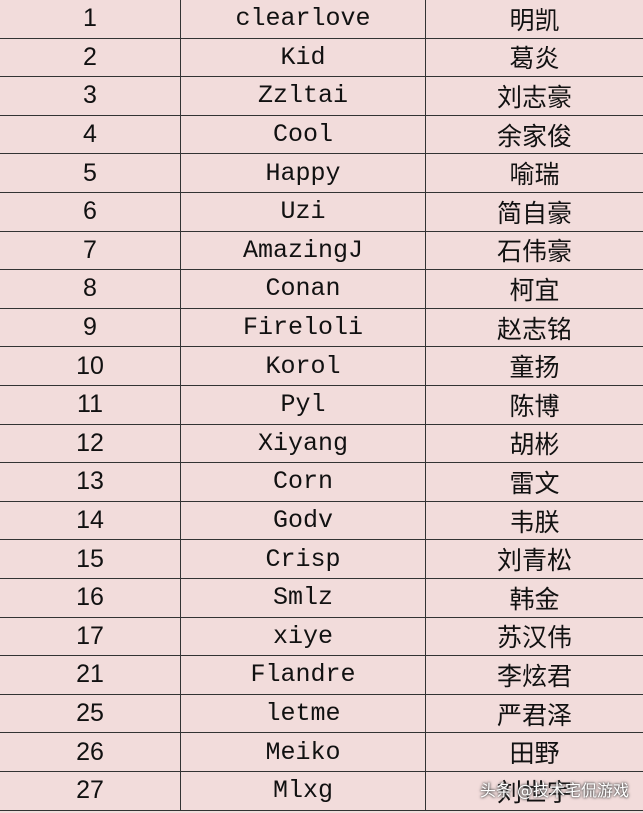 The height and width of the screenshot is (813, 643). Describe the element at coordinates (534, 522) in the screenshot. I see `name-cell: 韦朕` at that location.